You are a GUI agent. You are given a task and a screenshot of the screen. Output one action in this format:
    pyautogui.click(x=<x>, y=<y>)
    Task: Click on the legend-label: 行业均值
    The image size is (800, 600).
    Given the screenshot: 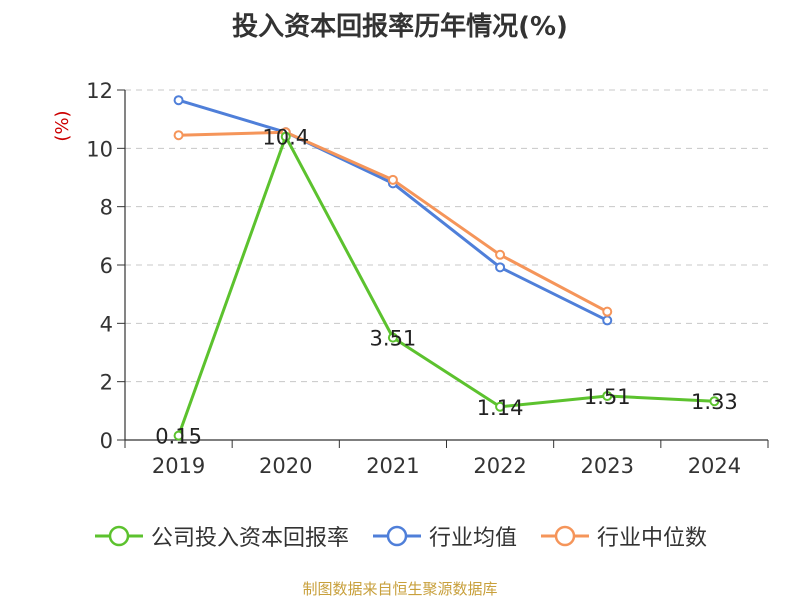 What is the action you would take?
    pyautogui.click(x=472, y=538)
    